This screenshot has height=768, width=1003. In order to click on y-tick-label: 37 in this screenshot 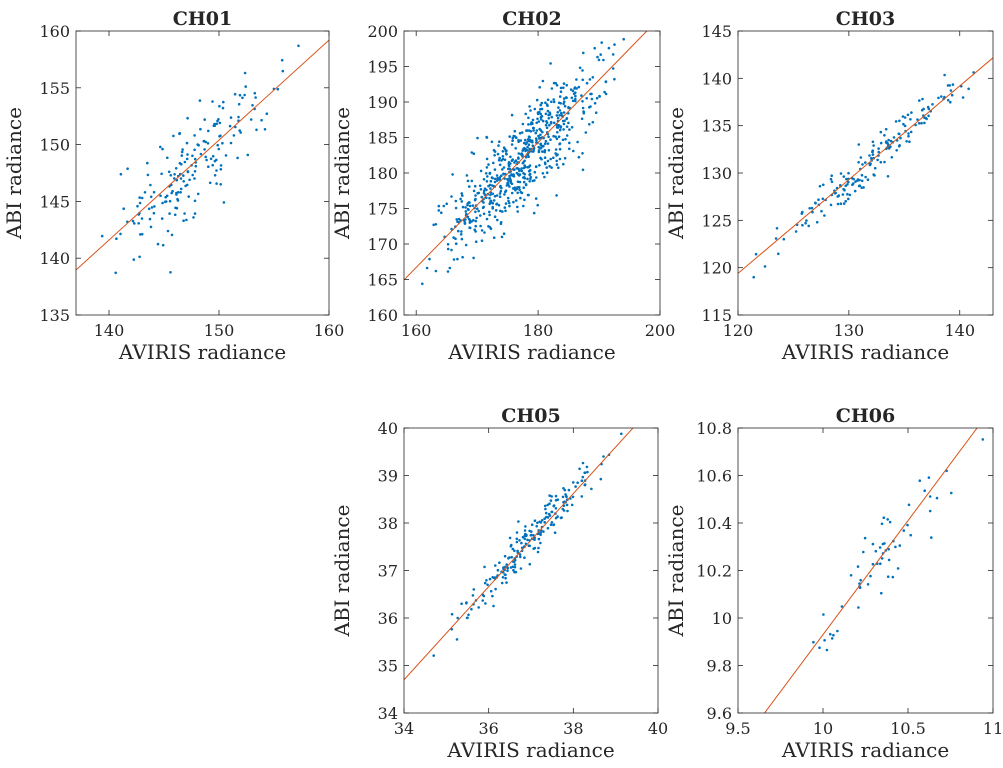, I will do `click(388, 571)`.